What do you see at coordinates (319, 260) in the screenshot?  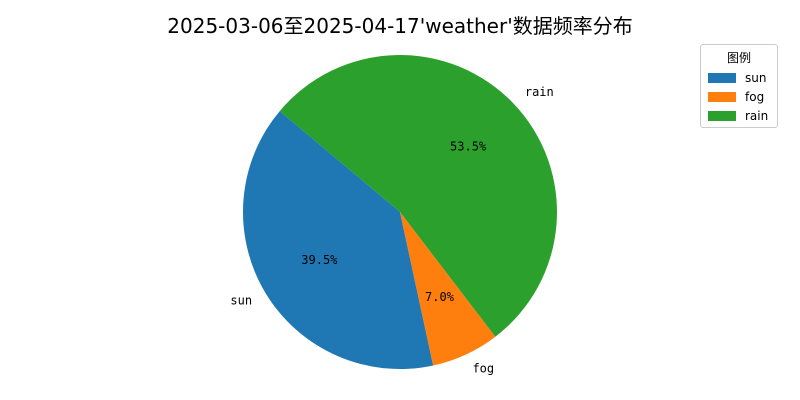 I see `pct-label-sun: 39.5%` at bounding box center [319, 260].